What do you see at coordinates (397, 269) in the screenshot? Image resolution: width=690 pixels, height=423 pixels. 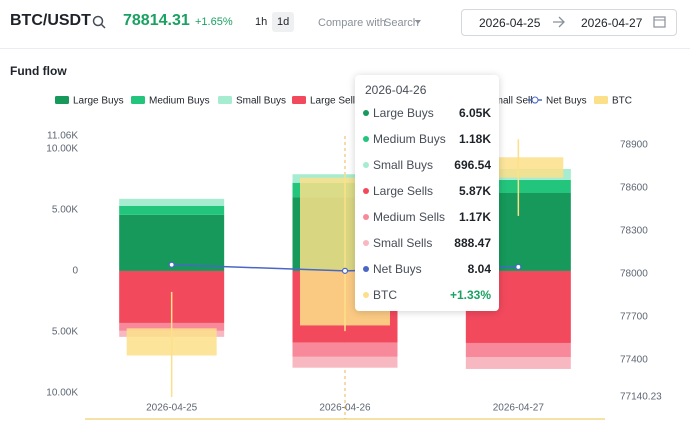 I see `tooltip-name: Net Buys` at bounding box center [397, 269].